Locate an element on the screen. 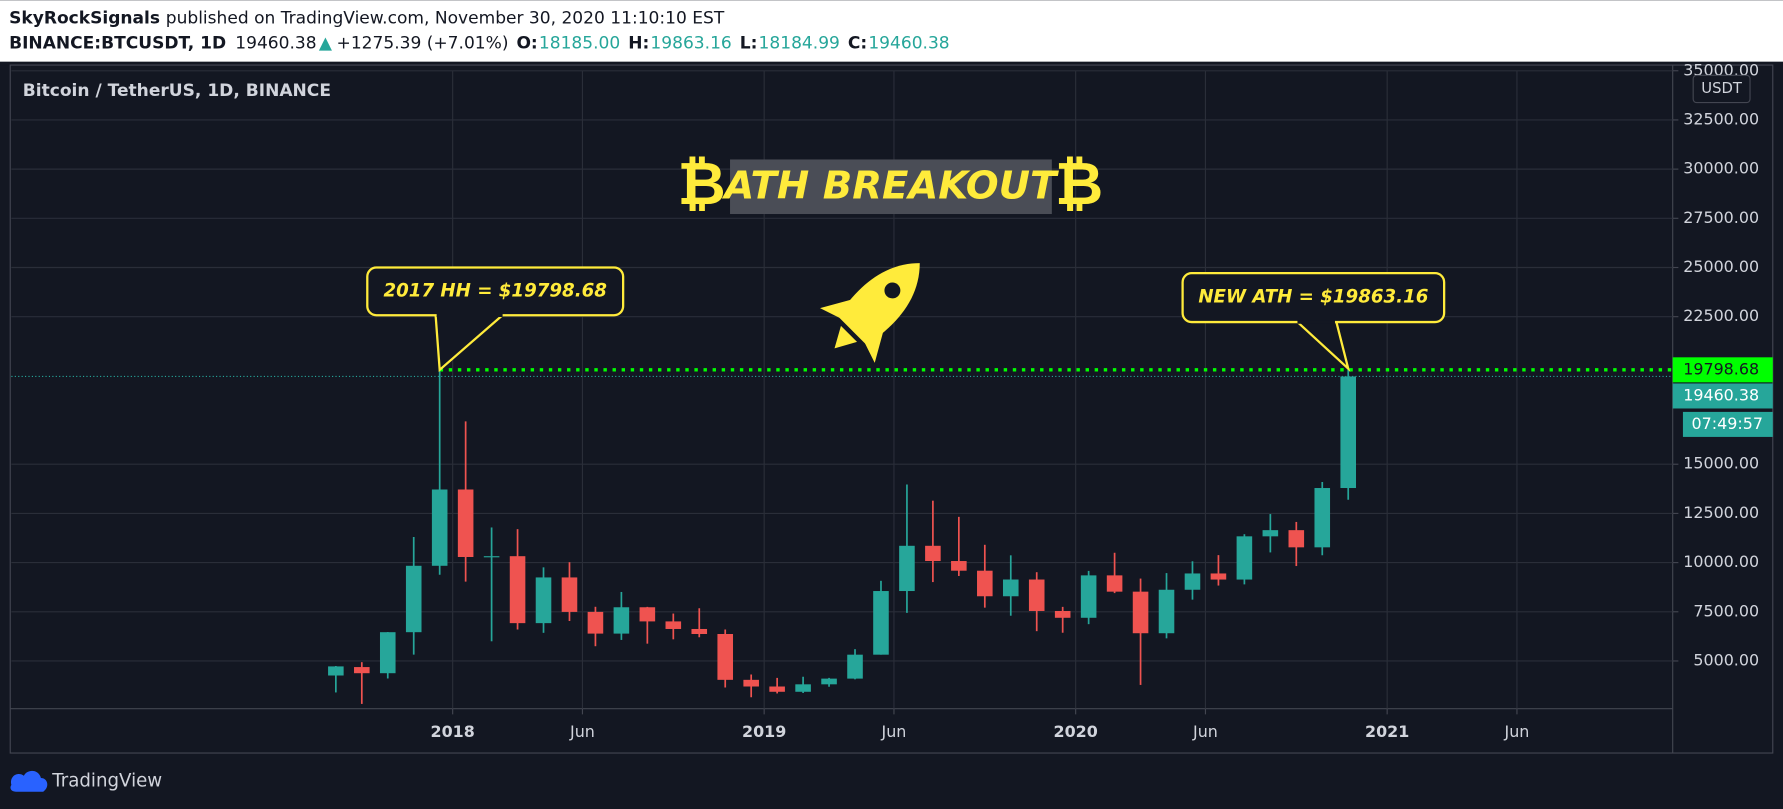 This screenshot has height=809, width=1783. y-tick-label: 15000.00 is located at coordinates (1721, 463).